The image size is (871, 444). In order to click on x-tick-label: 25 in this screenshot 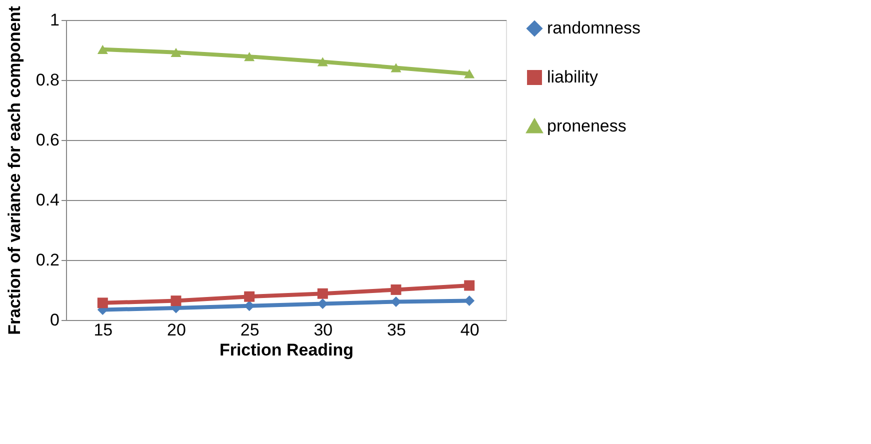, I will do `click(250, 330)`.